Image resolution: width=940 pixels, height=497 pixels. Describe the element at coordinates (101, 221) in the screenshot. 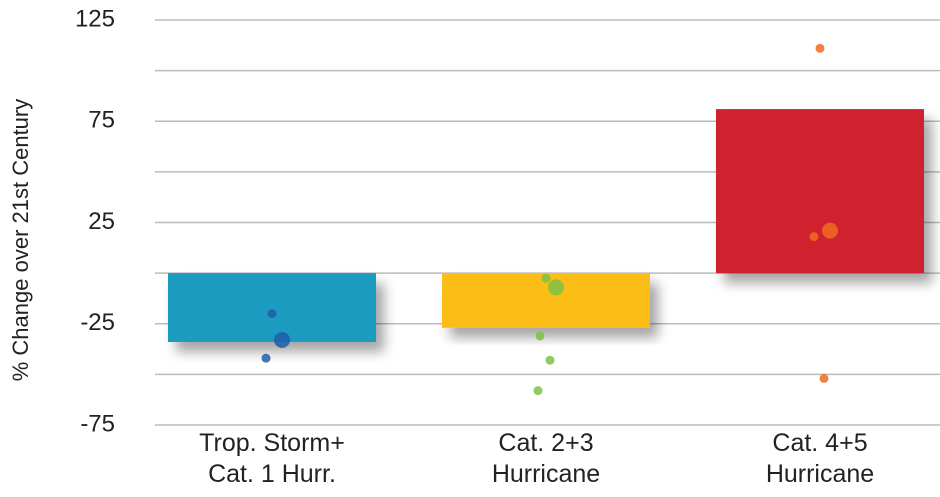

I see `y-tick-label: 25` at that location.